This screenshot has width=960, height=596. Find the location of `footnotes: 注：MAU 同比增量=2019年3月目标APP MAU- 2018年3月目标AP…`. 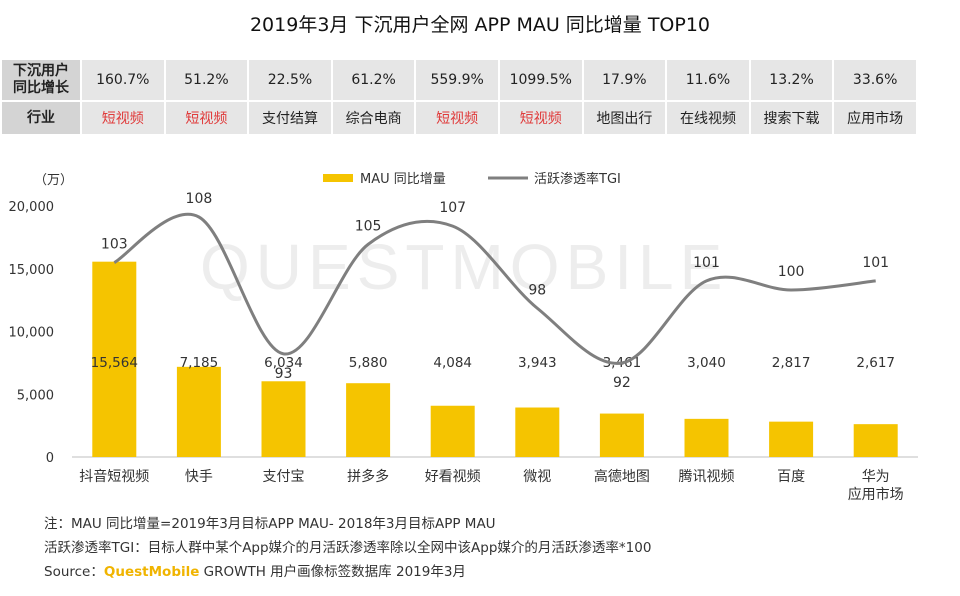

footnotes: 注：MAU 同比增量=2019年3月目标APP MAU- 2018年3月目标AP… is located at coordinates (347, 548).